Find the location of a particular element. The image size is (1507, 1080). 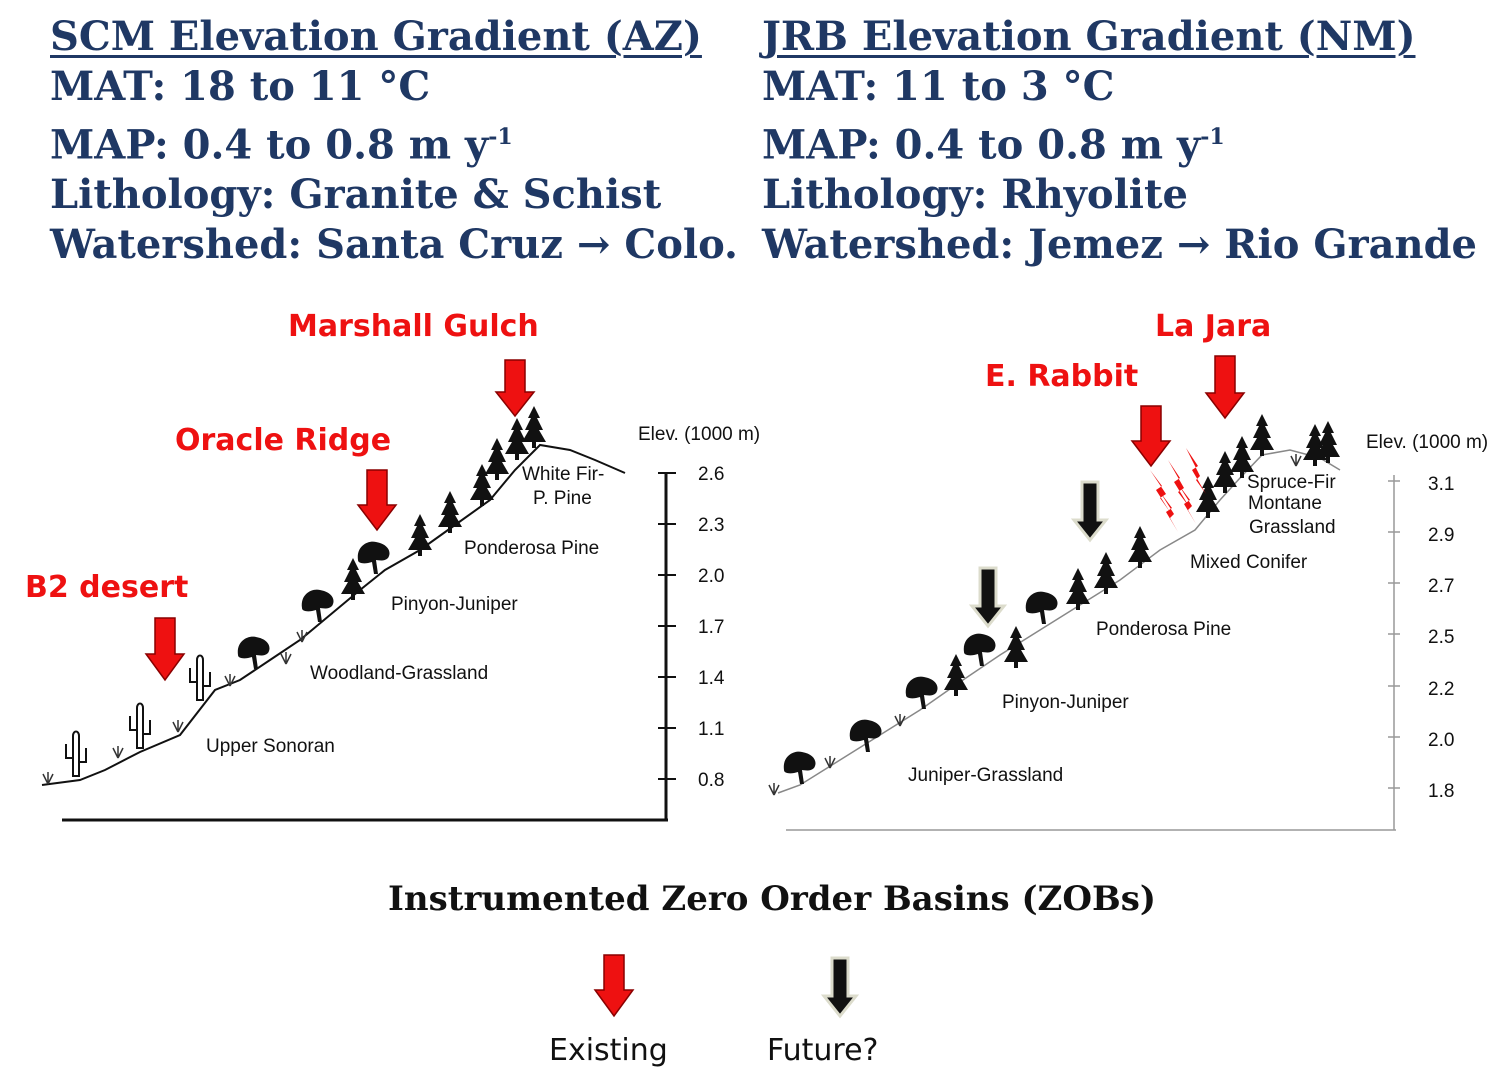

arrow-marshall-gulch is located at coordinates (515, 388).